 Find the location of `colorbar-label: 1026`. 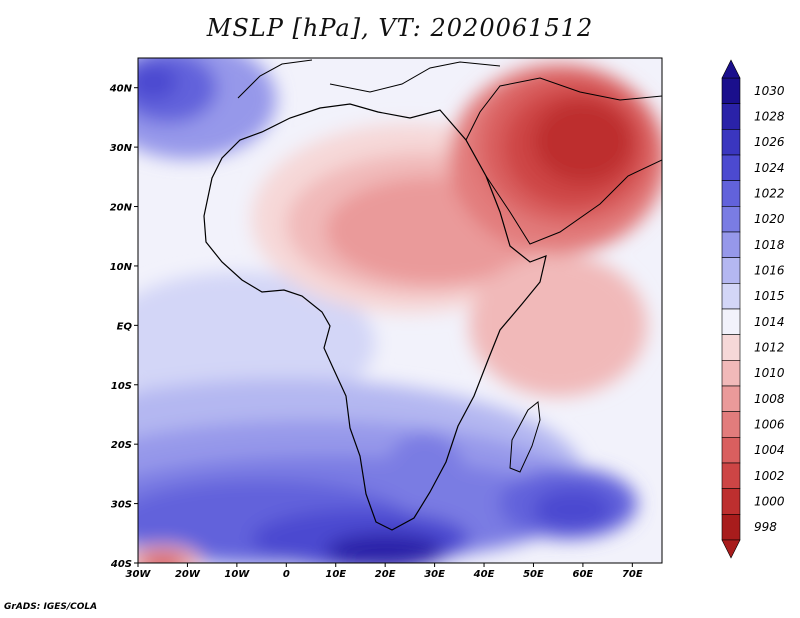

colorbar-label: 1026 is located at coordinates (769, 142).